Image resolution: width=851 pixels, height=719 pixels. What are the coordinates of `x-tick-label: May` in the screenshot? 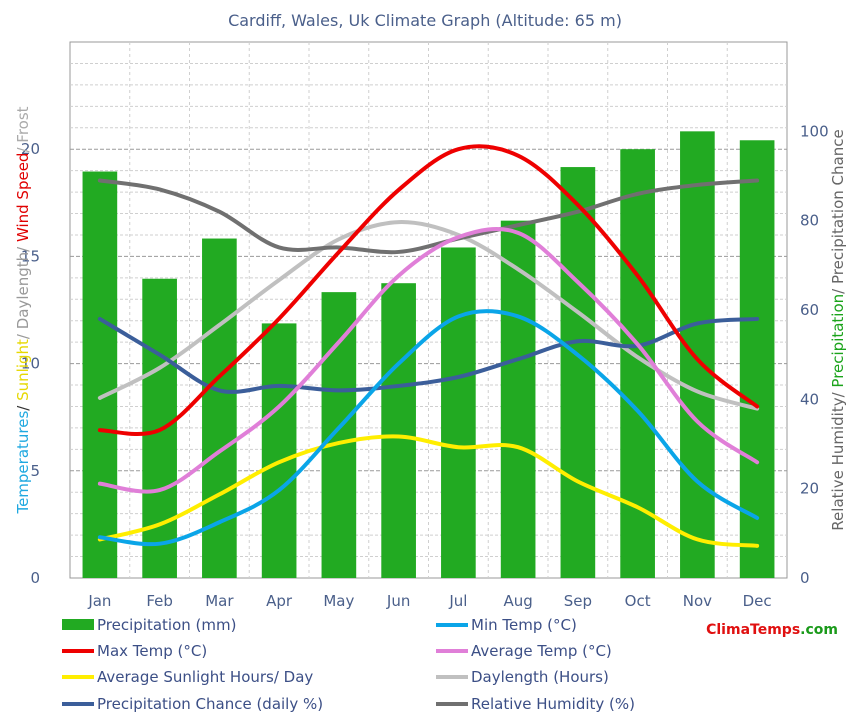 It's located at (338, 601).